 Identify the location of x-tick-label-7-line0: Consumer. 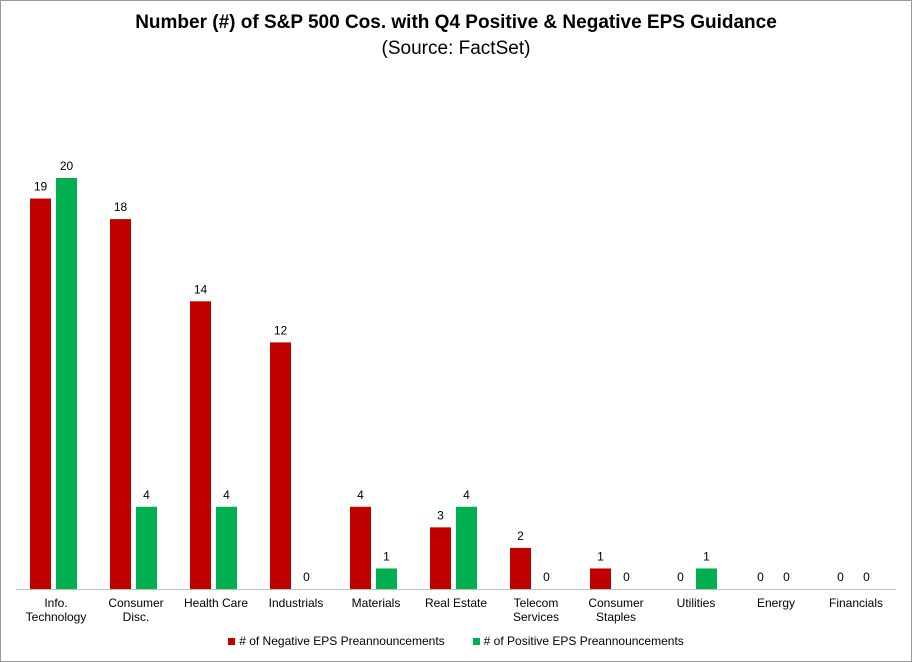
(615, 603).